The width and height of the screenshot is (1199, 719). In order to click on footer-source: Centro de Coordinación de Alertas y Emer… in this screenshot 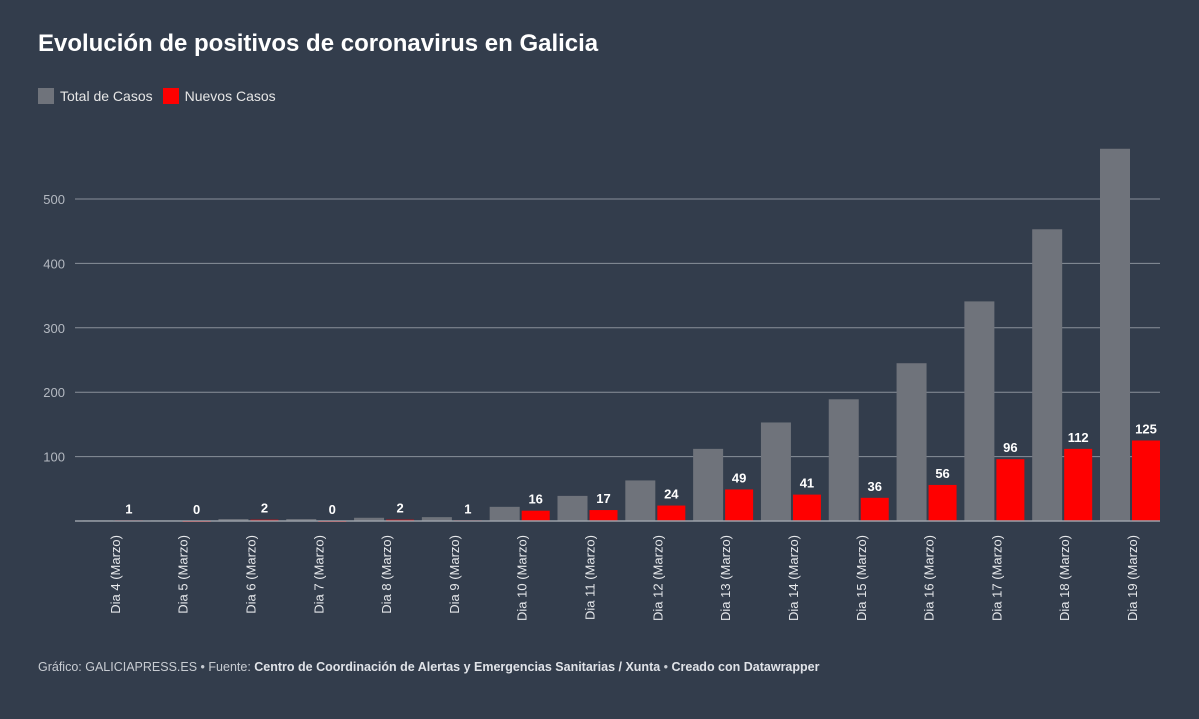, I will do `click(457, 667)`.